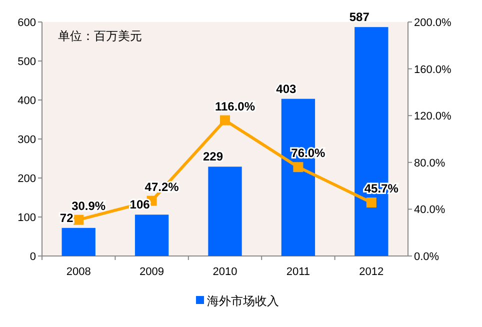 This screenshot has height=327, width=482. I want to click on data-label: 116.0%, so click(235, 106).